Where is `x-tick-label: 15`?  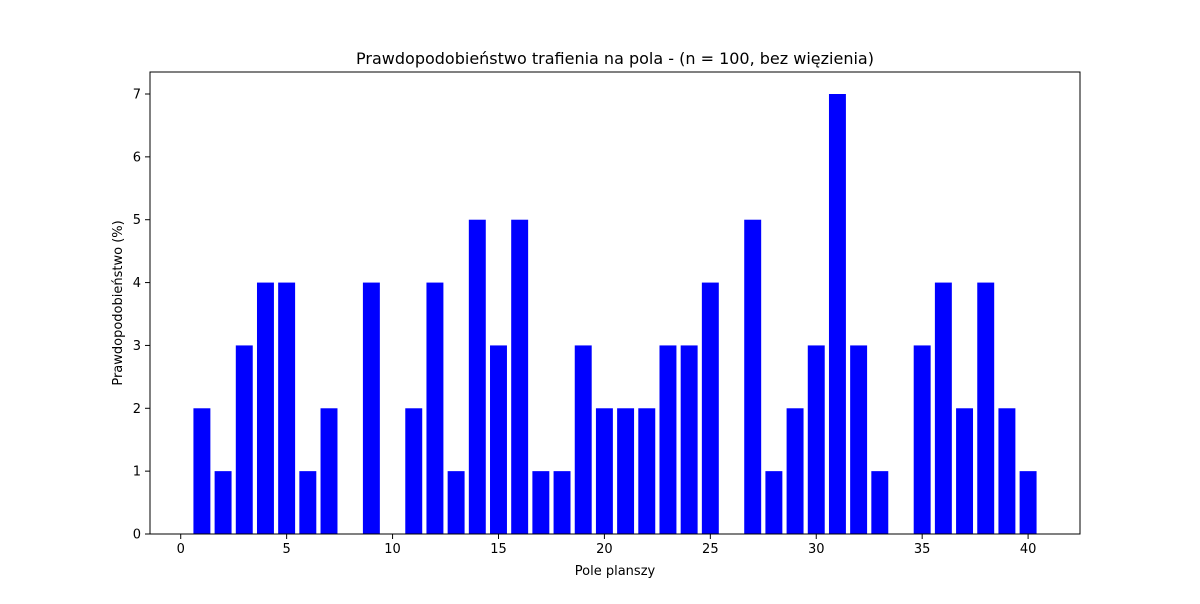
x-tick-label: 15 is located at coordinates (498, 549).